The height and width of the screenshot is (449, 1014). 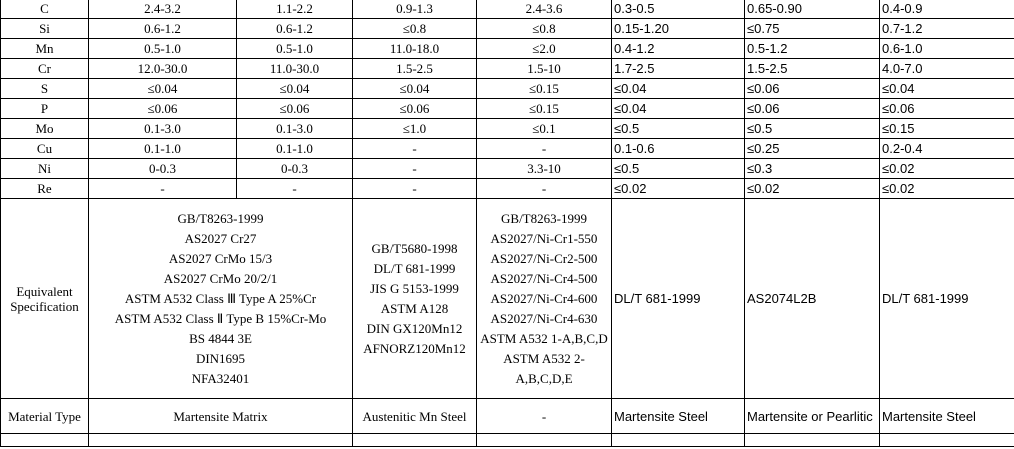 What do you see at coordinates (544, 278) in the screenshot?
I see `spec-line: AS2027/Ni-Cr4-500` at bounding box center [544, 278].